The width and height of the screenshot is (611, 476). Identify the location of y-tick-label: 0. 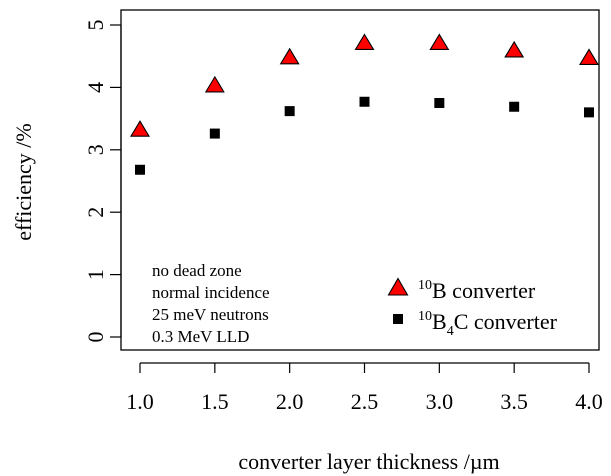
(95, 337).